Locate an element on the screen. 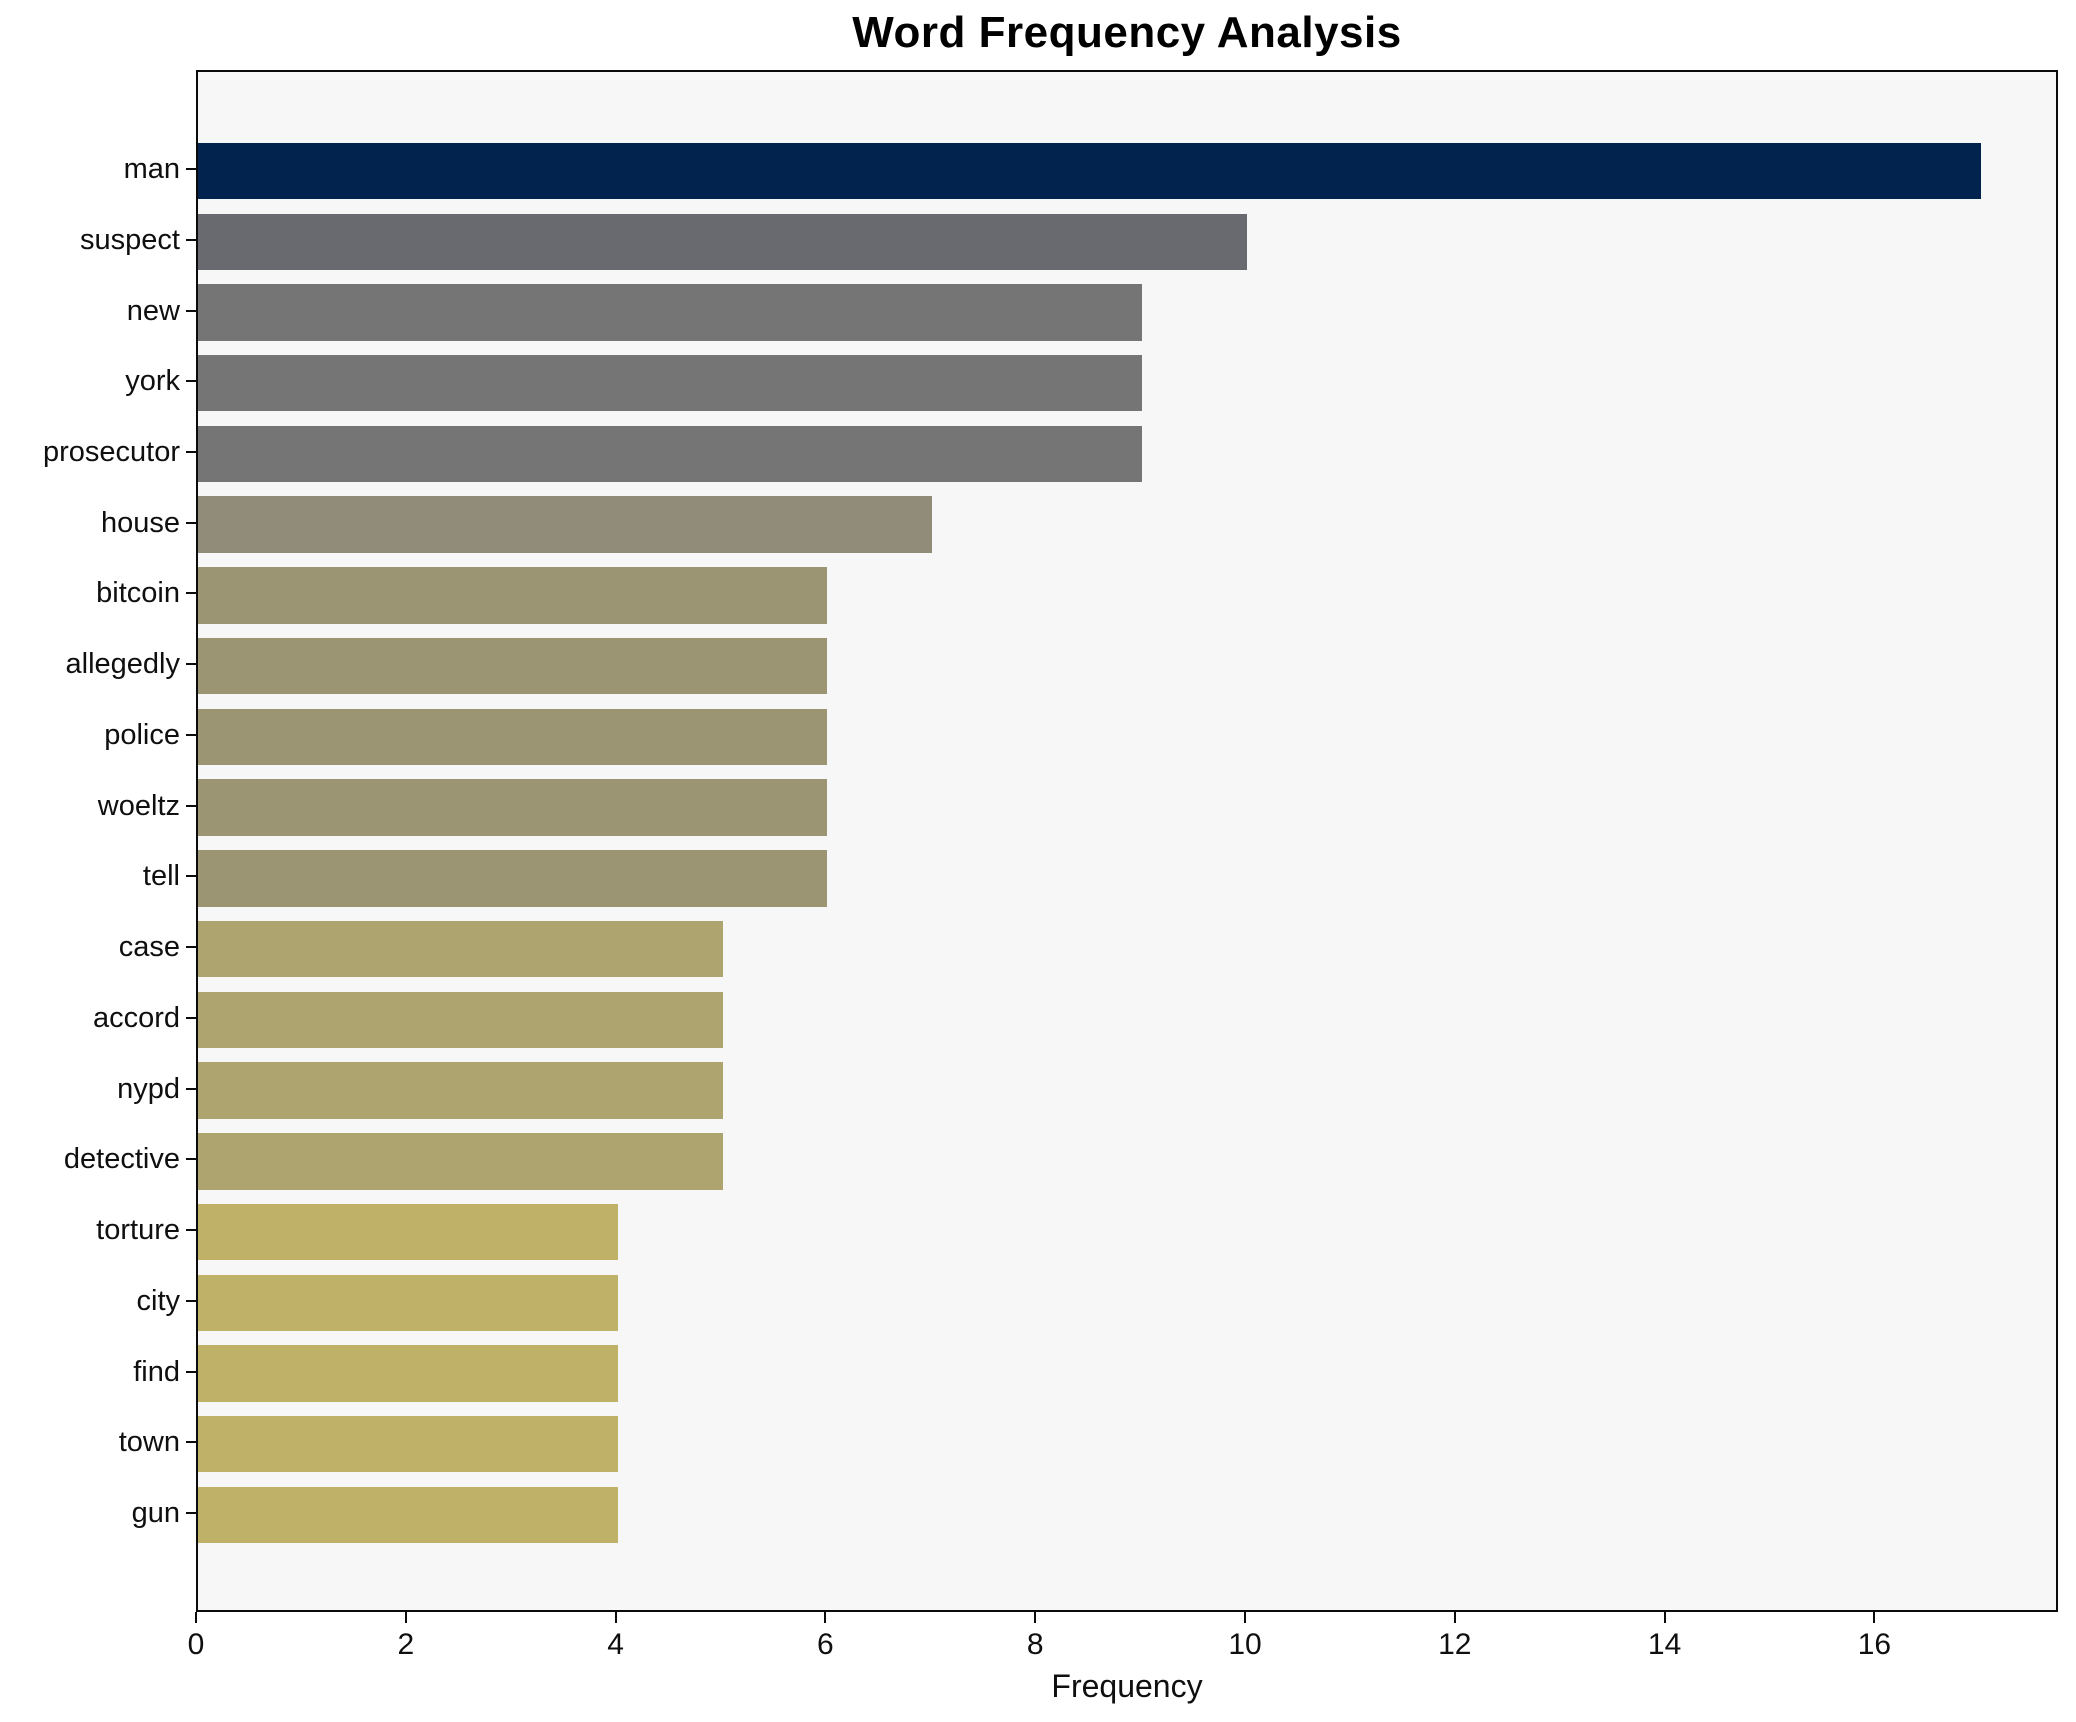 The image size is (2076, 1722). x-axis-title: Frequency is located at coordinates (1127, 1686).